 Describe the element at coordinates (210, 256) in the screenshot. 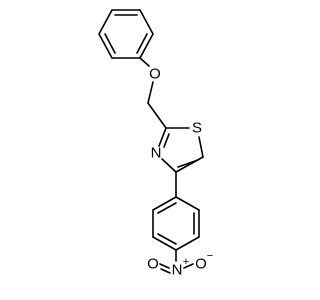

I see `charge-label: −` at that location.